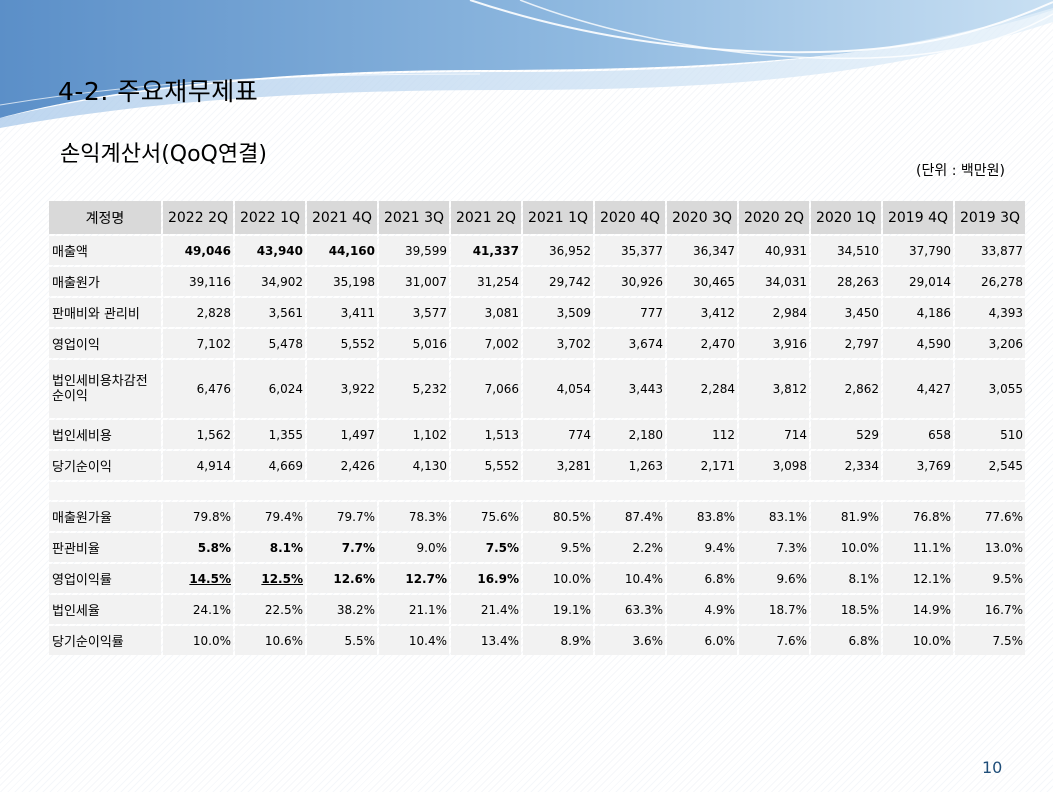 This screenshot has height=792, width=1053. What do you see at coordinates (846, 281) in the screenshot?
I see `value-cell: 28,263` at bounding box center [846, 281].